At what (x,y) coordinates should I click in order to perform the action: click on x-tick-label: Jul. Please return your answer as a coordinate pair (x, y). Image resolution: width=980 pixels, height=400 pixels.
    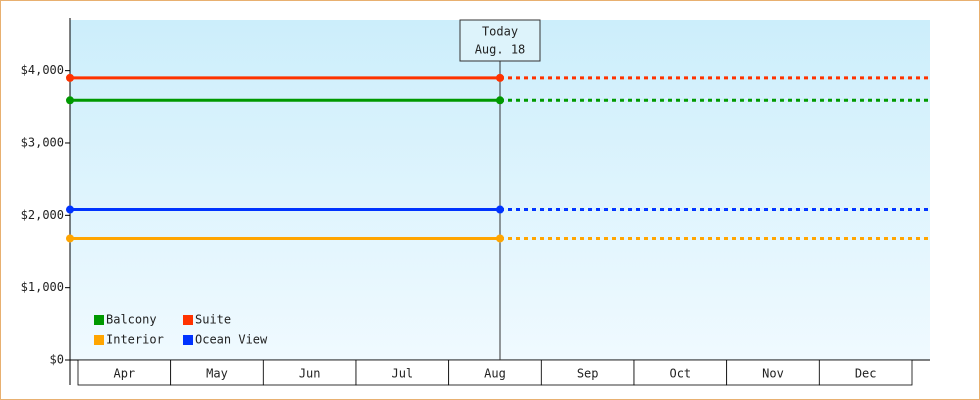
    Looking at the image, I should click on (402, 374).